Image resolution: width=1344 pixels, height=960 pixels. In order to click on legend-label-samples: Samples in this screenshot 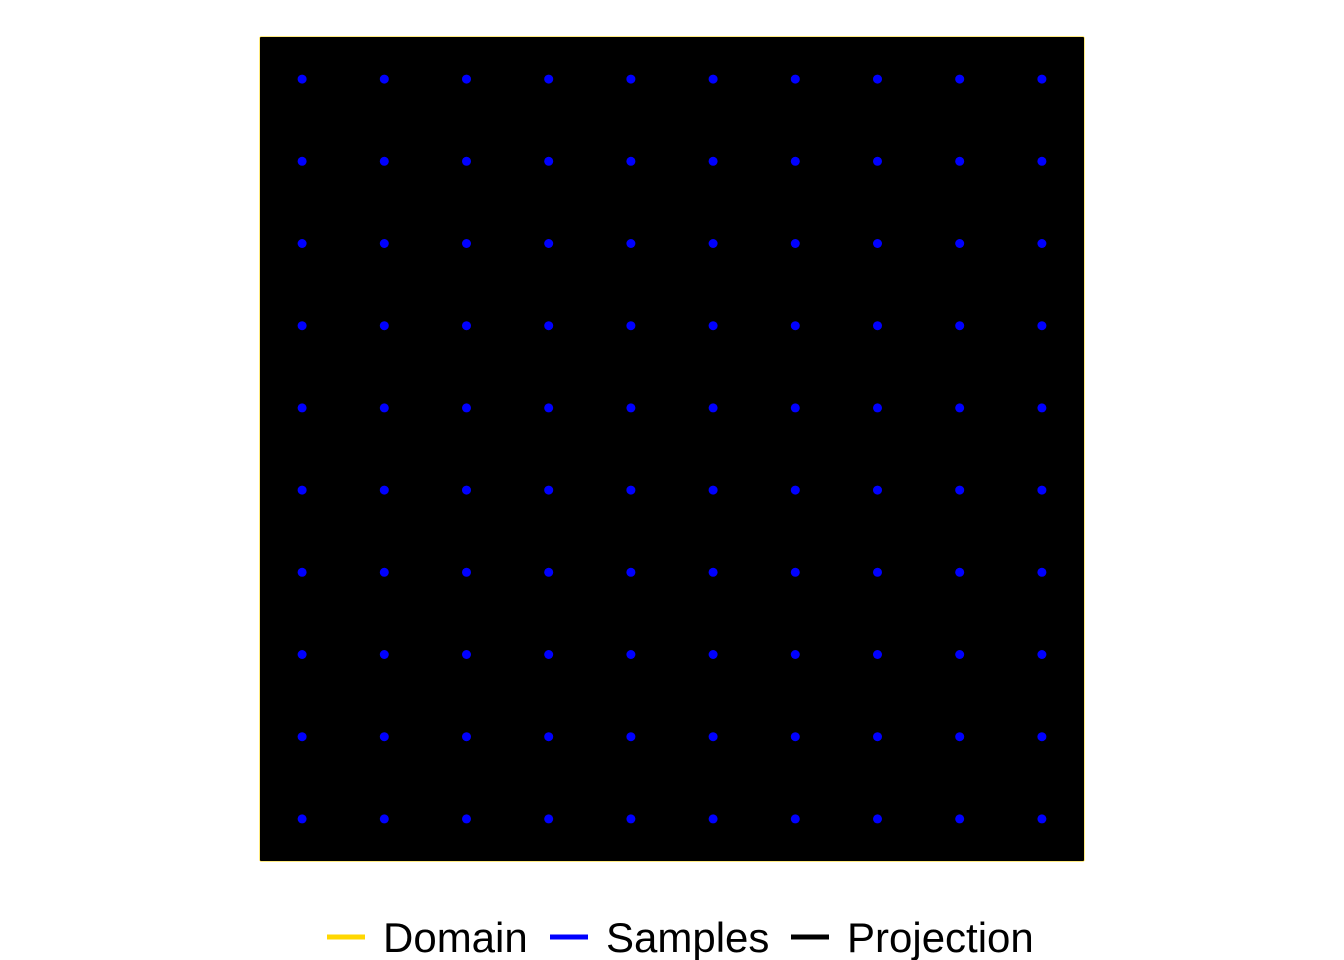, I will do `click(687, 937)`.